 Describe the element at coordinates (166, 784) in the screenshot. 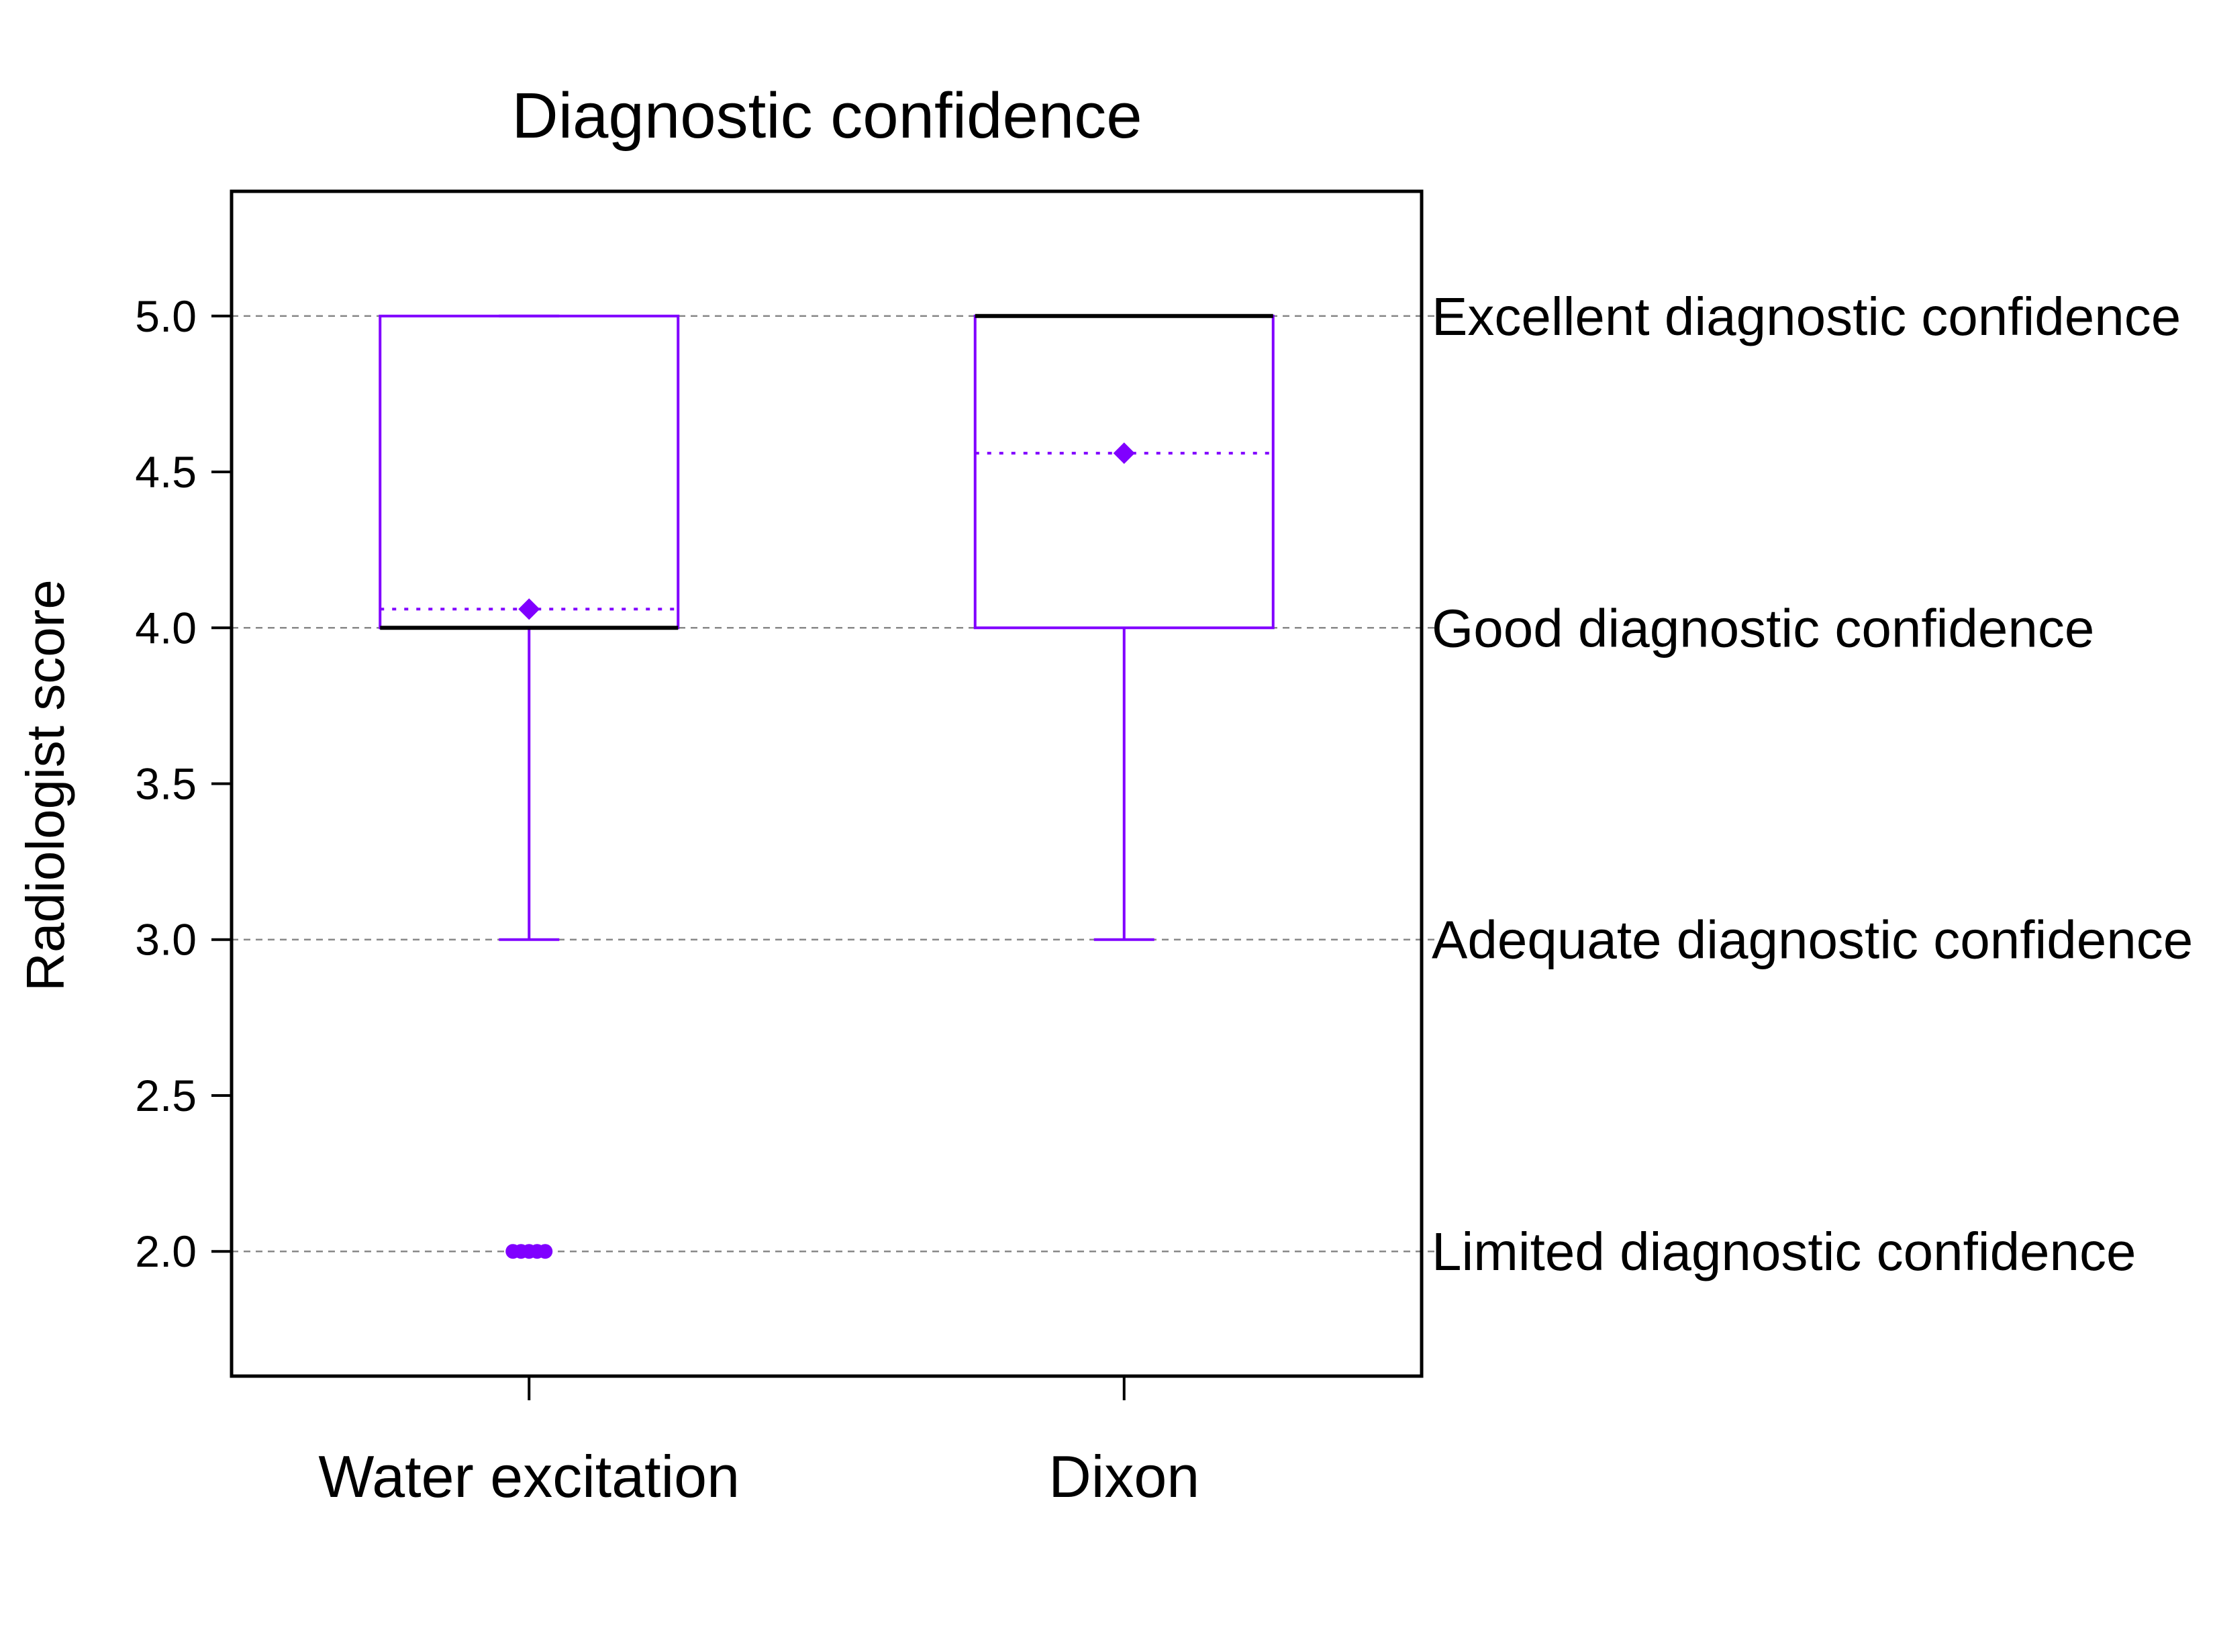

I see `y-tick-label: 3.5` at that location.